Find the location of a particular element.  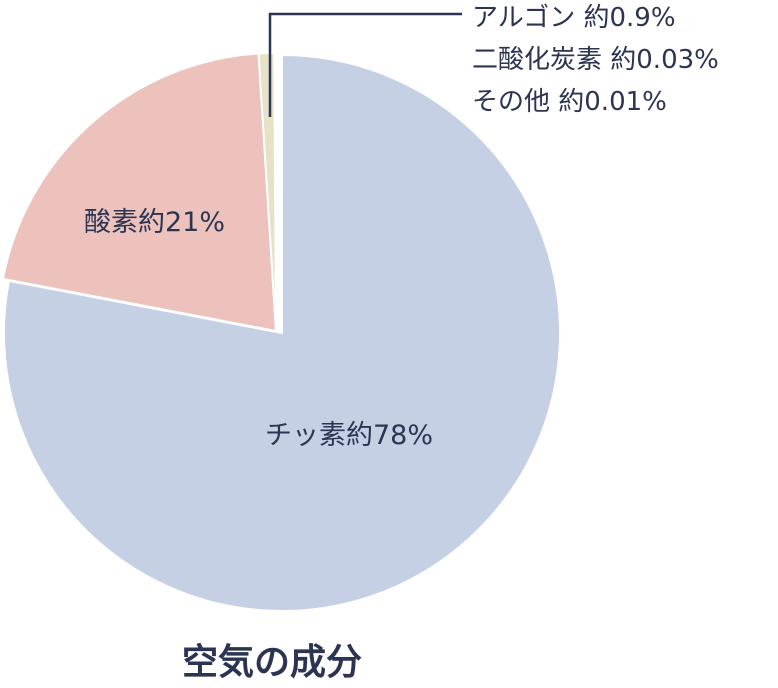

callout-leader-line is located at coordinates (365, 64).